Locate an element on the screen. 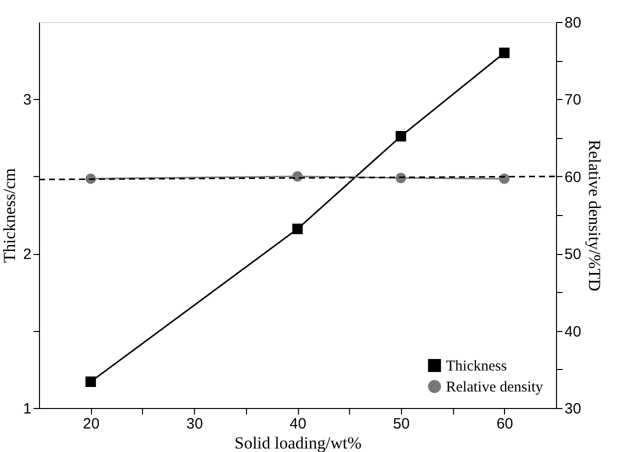 The height and width of the screenshot is (452, 642). x-axis-title: Solid loading/wt% is located at coordinates (298, 443).